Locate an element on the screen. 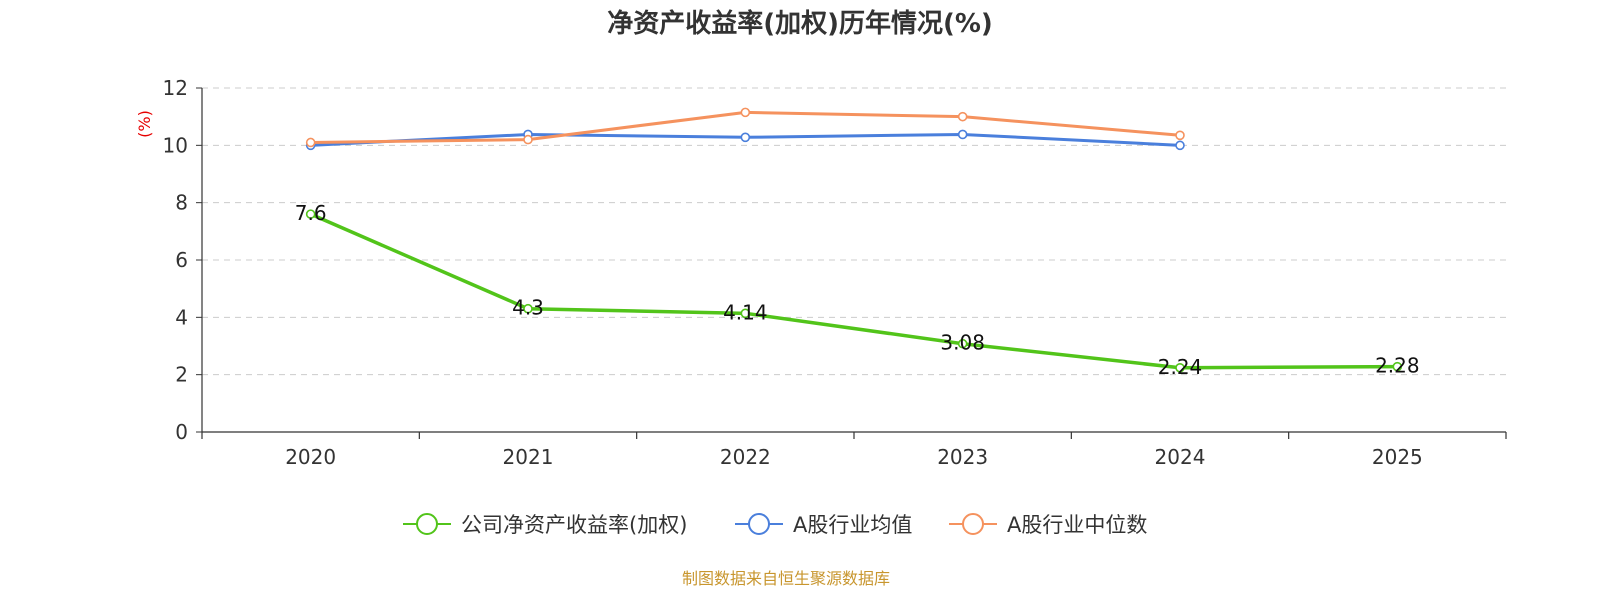  y-tick-label: 6 is located at coordinates (181, 260).